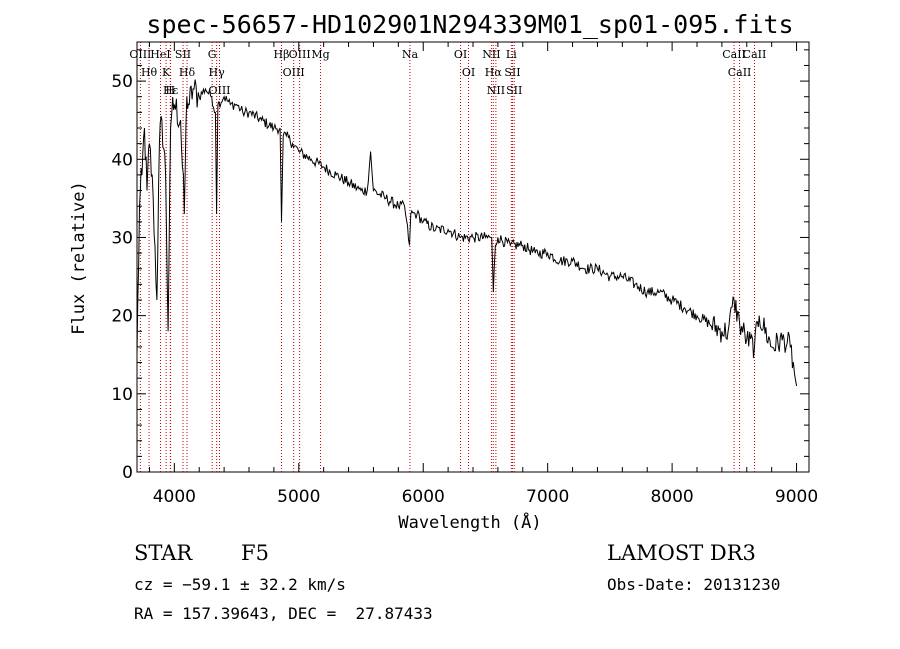 The image size is (900, 649). Describe the element at coordinates (469, 522) in the screenshot. I see `x-axis-label: Wavelength (Å)` at that location.